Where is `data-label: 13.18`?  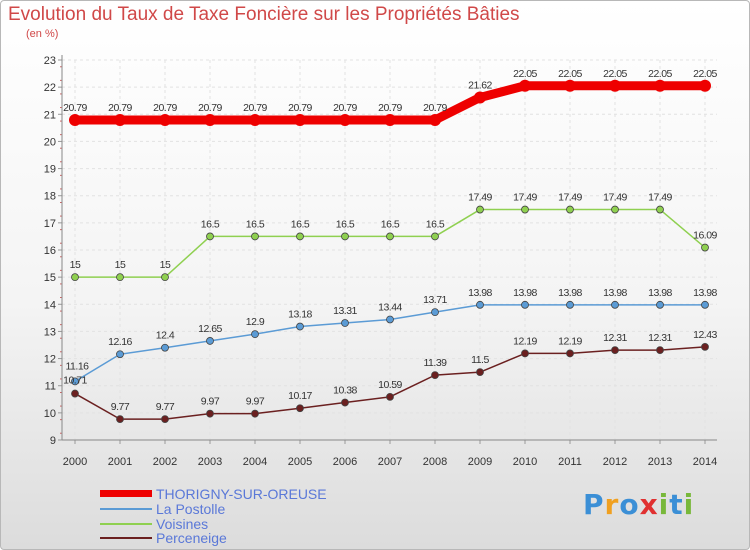
data-label: 13.18 is located at coordinates (300, 315).